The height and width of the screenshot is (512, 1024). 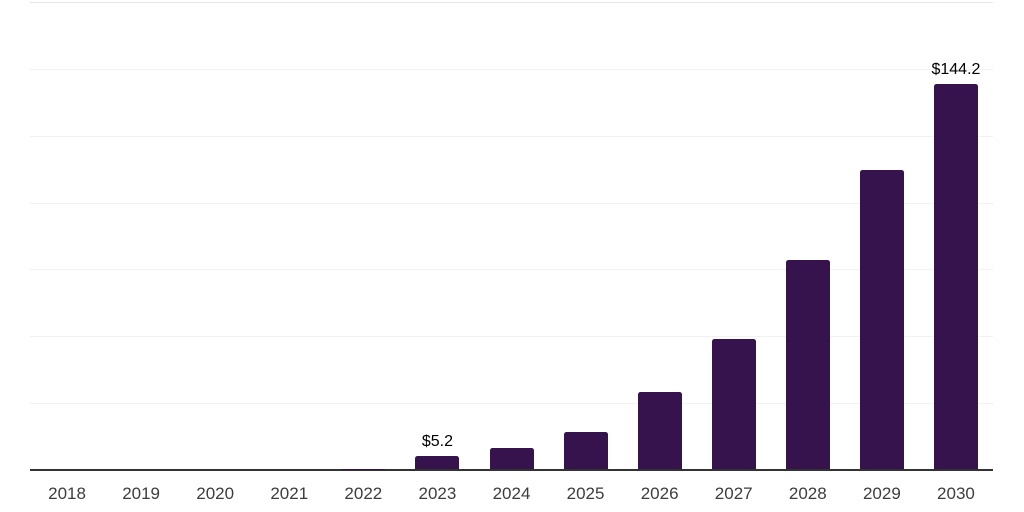 What do you see at coordinates (511, 493) in the screenshot?
I see `x-tick-label-2024: 2024` at bounding box center [511, 493].